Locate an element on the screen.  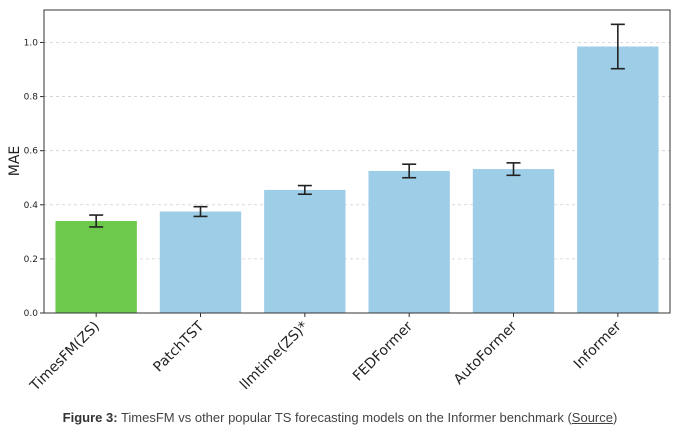
x-tick-label: FEDFormer is located at coordinates (383, 351).